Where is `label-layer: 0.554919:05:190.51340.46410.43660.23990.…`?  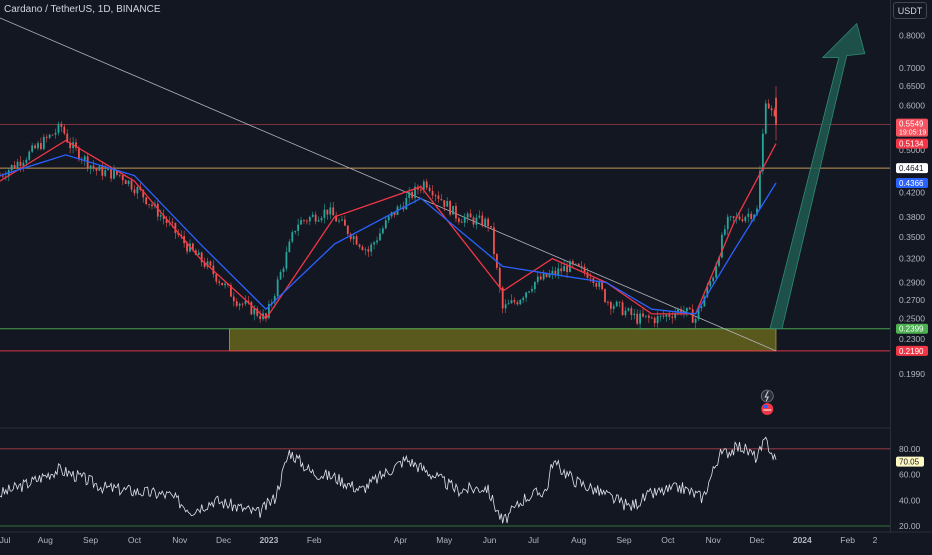
label-layer: 0.554919:05:190.51340.46410.43660.23990.… is located at coordinates (912, 292).